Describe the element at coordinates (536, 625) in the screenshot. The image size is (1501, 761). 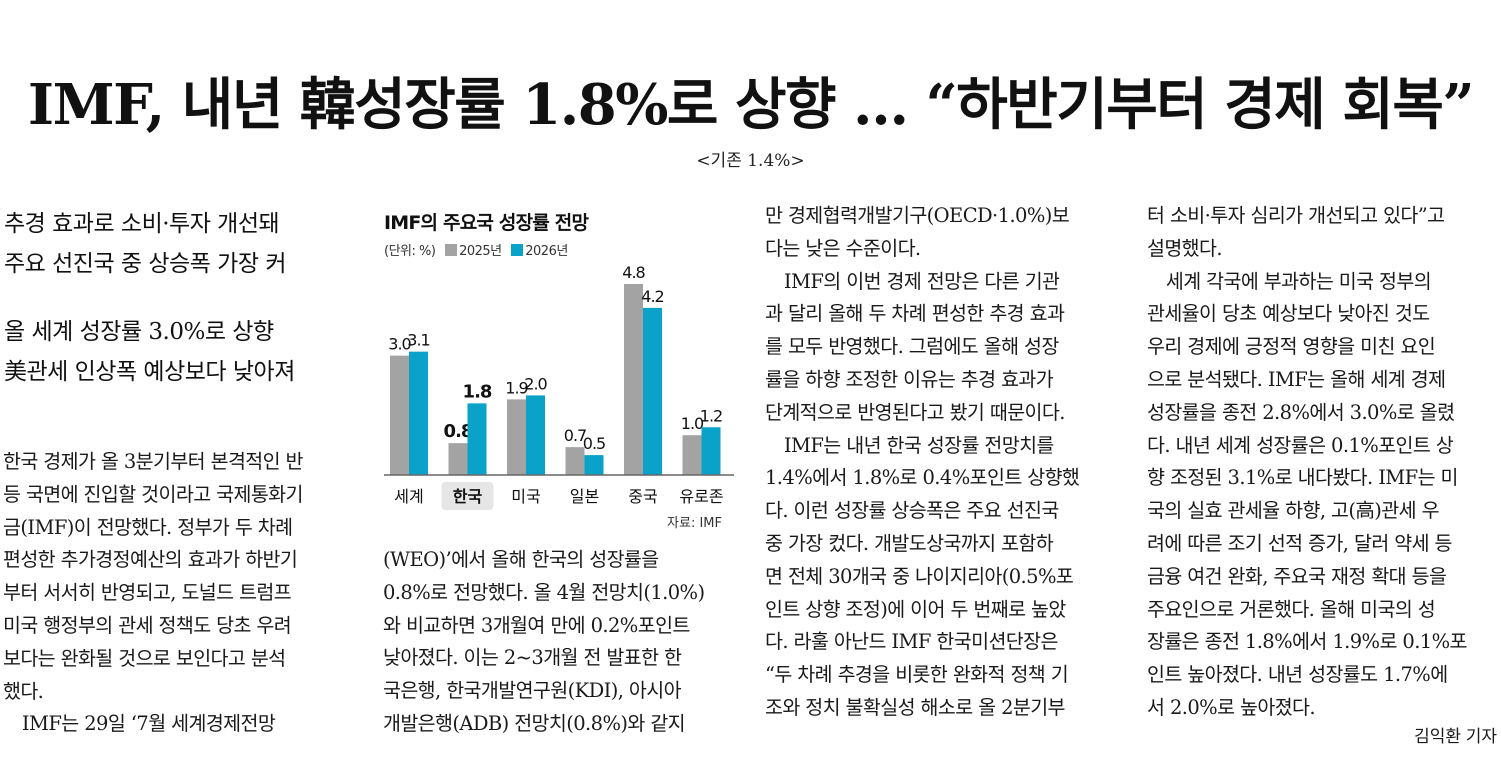
I see `body-text-line: 와 비교하면 3개월여 만에 0.2%포인트` at that location.